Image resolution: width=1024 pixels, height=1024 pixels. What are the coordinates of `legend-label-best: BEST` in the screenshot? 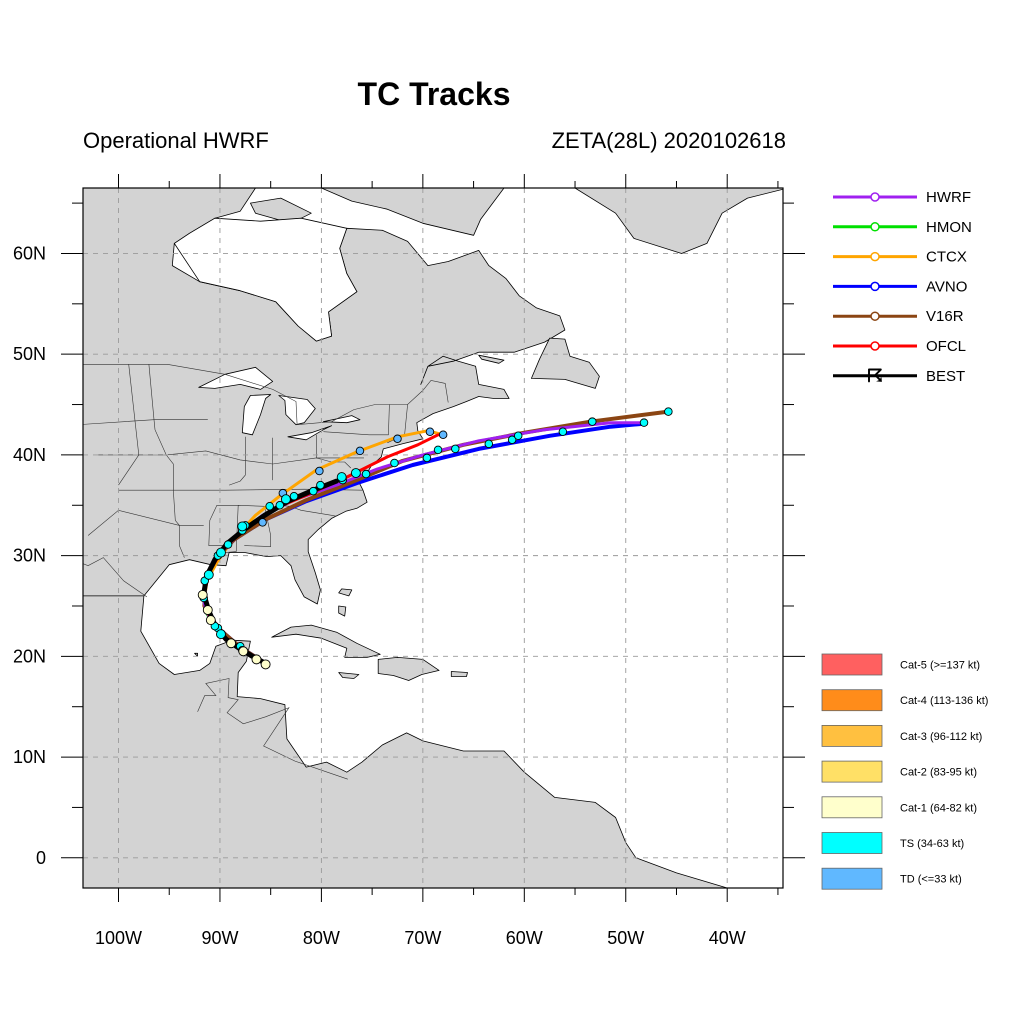 It's located at (945, 376).